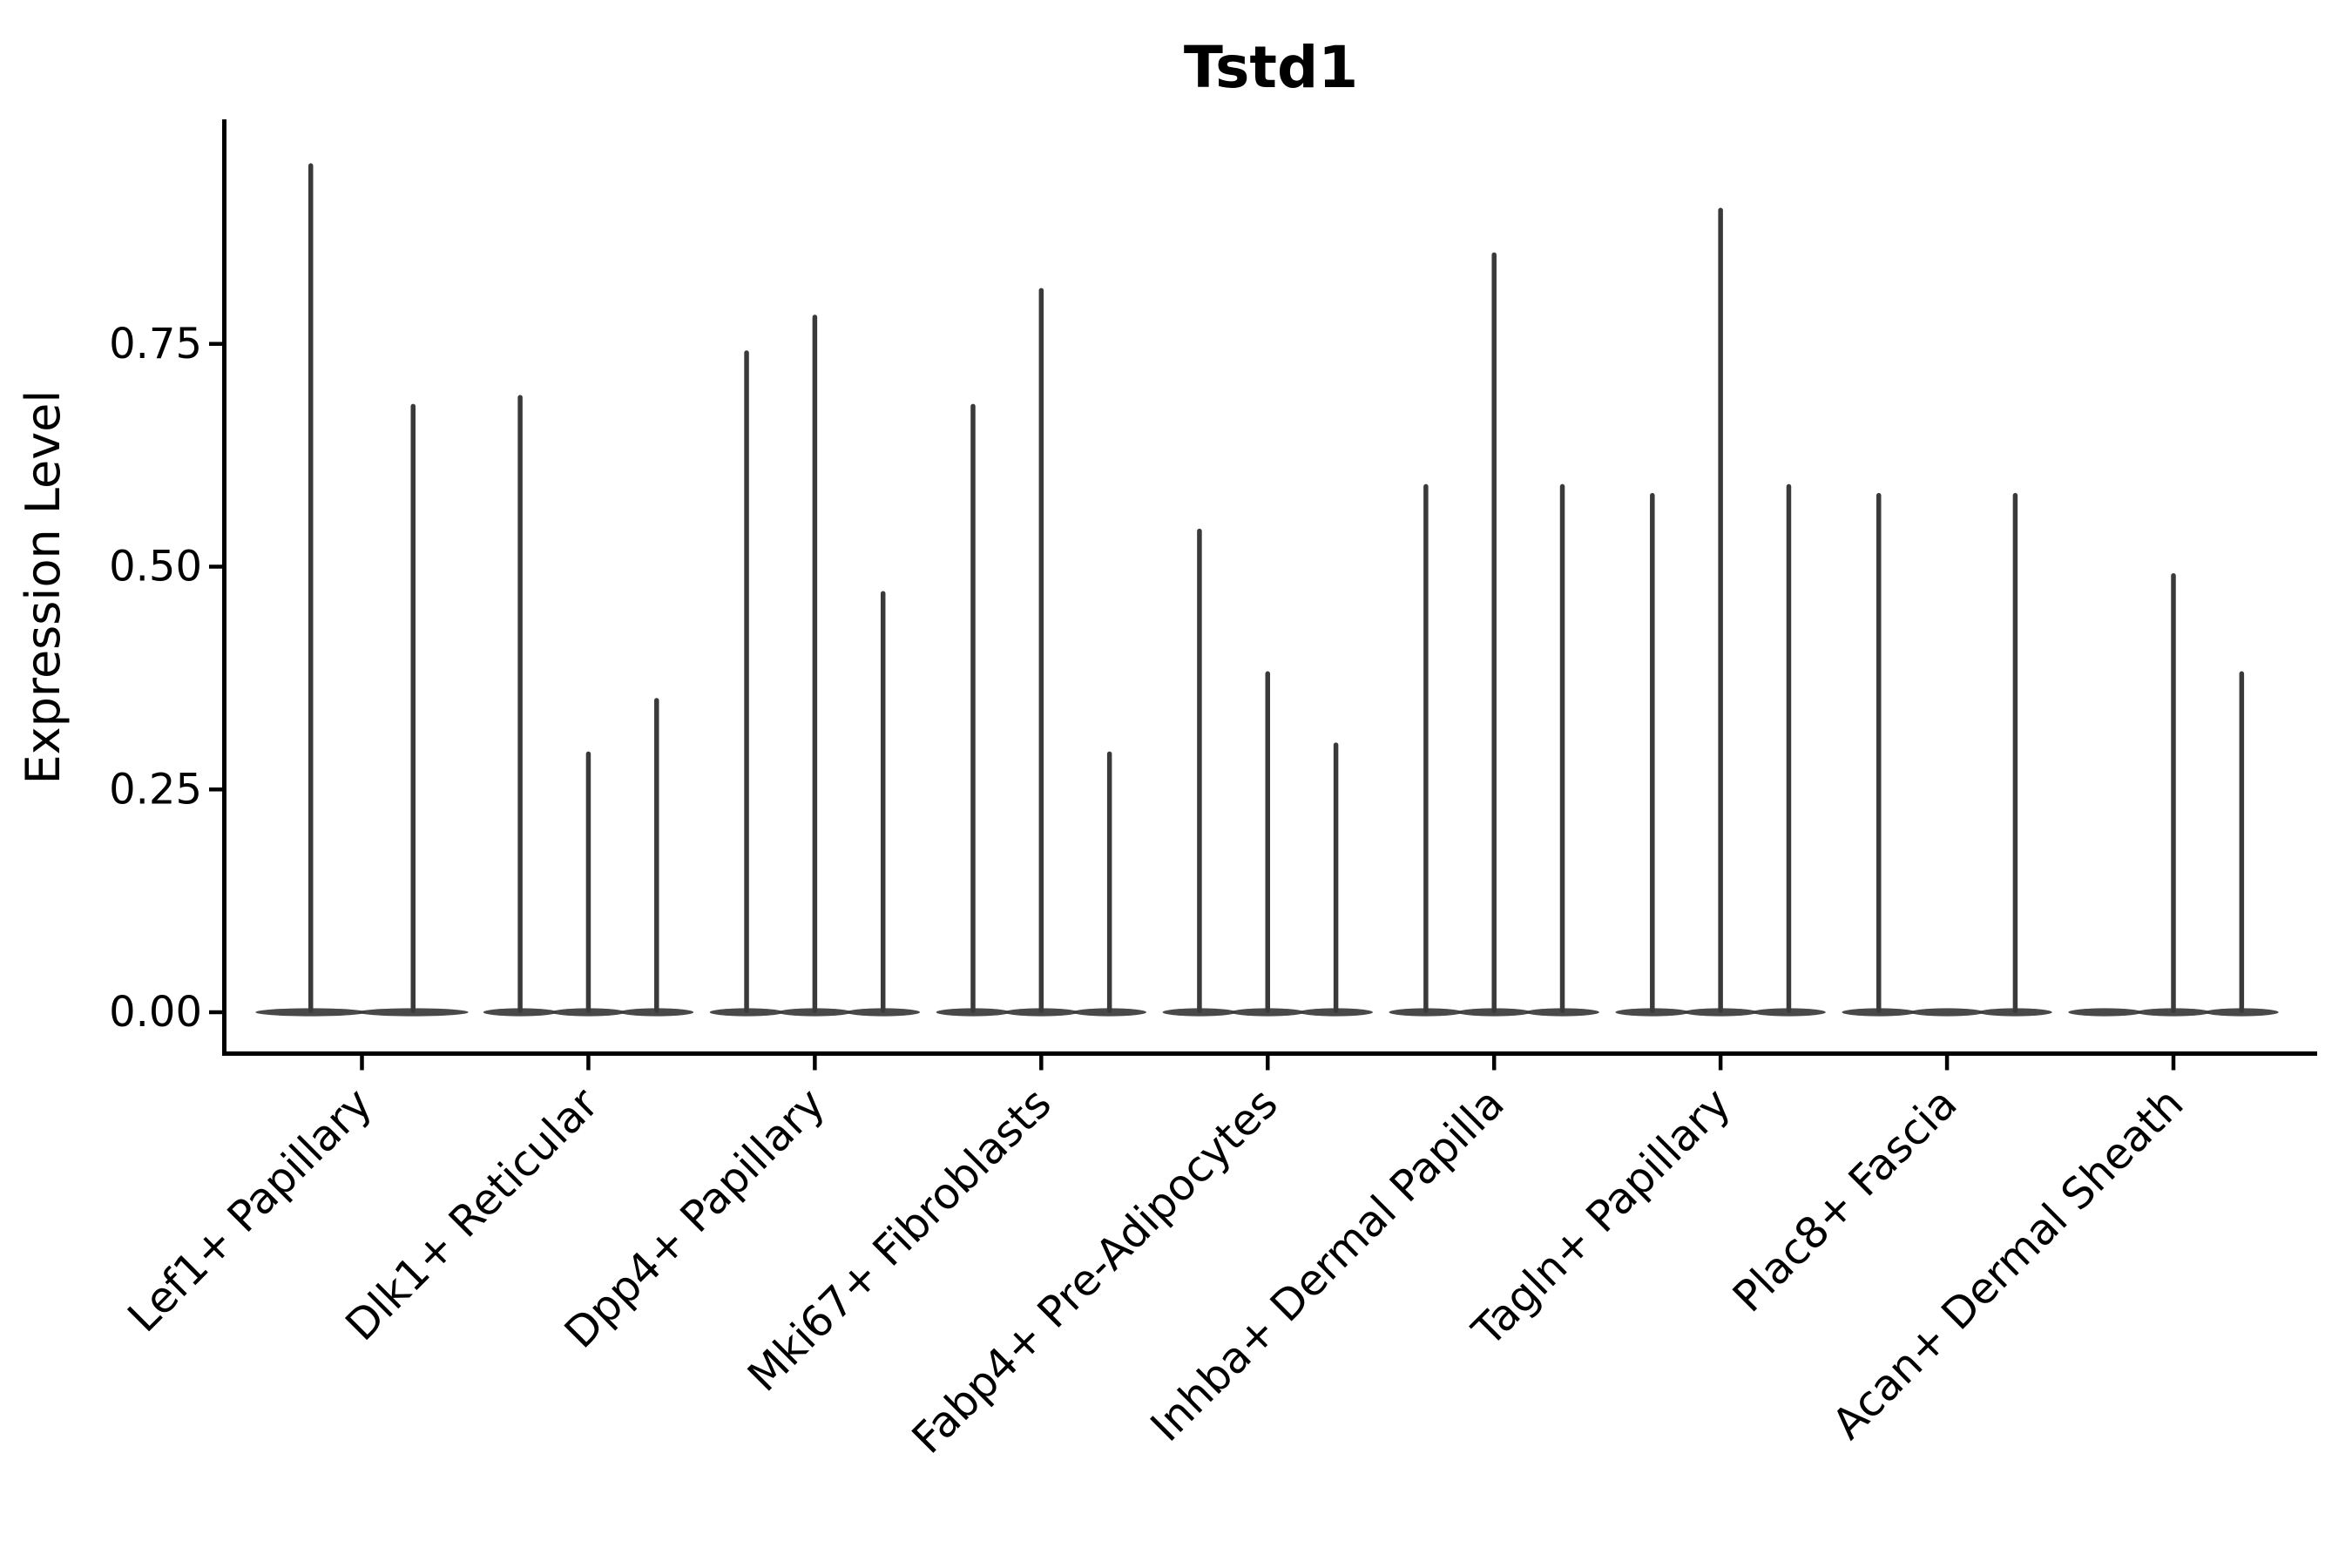  I want to click on x-tick-label-fabp4-pre-adipocytes: Fabp4+ Pre-Adipocytes, so click(1095, 1270).